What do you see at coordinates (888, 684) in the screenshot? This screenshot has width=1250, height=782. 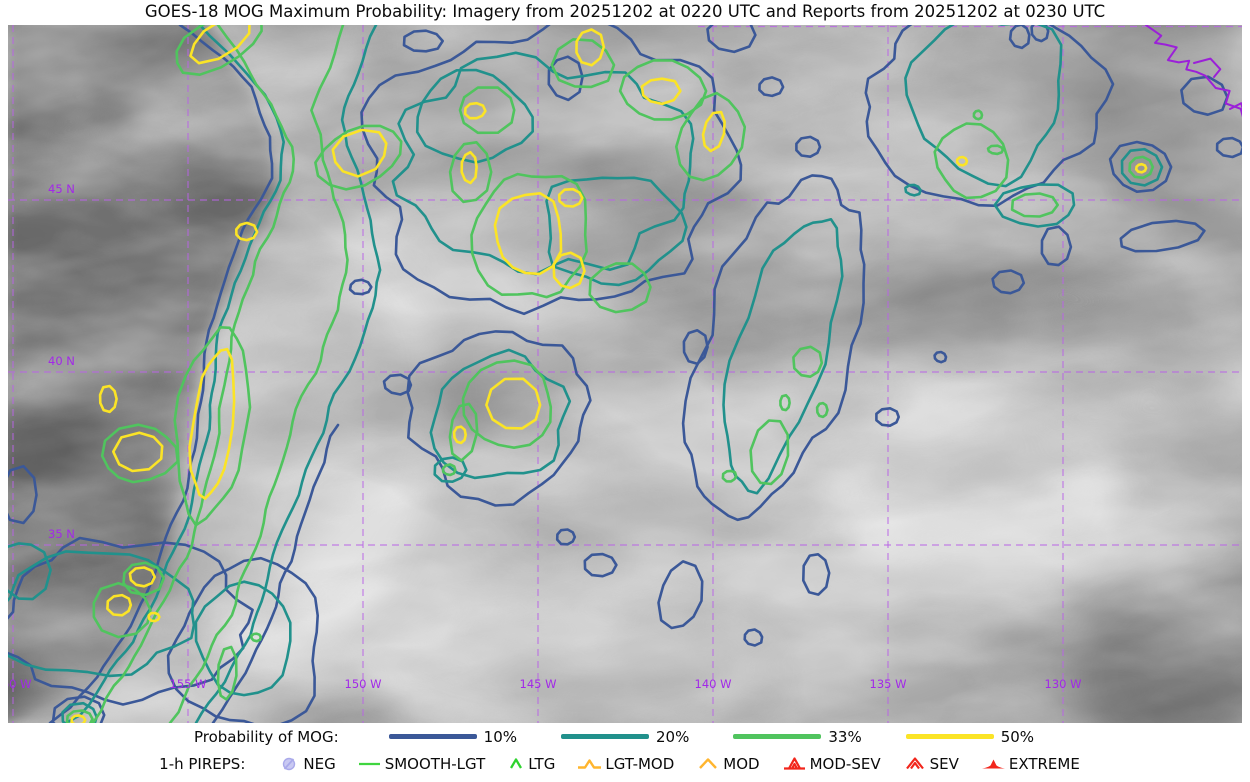 I see `lon-label: 135 W` at bounding box center [888, 684].